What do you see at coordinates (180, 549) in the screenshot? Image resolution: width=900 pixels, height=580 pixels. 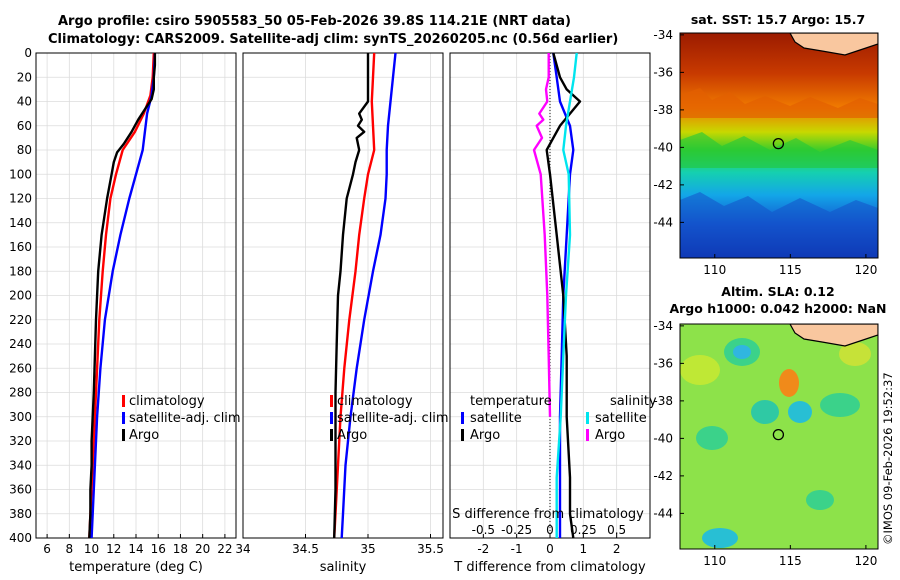 I see `x-tick-label: 18` at bounding box center [180, 549].